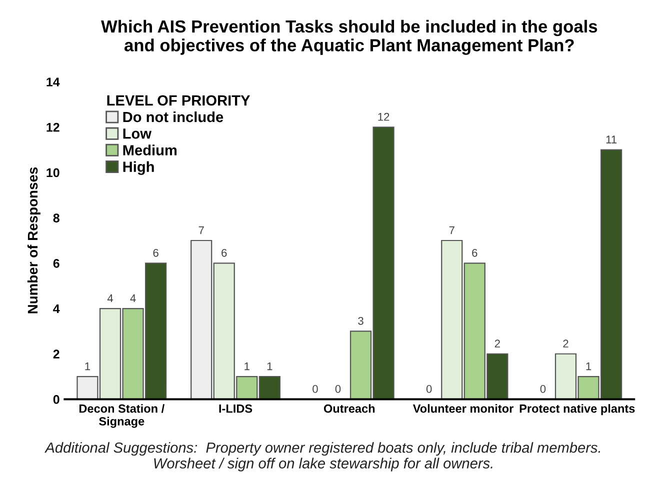 The image size is (647, 481). What do you see at coordinates (611, 140) in the screenshot?
I see `data-label: 11` at bounding box center [611, 140].